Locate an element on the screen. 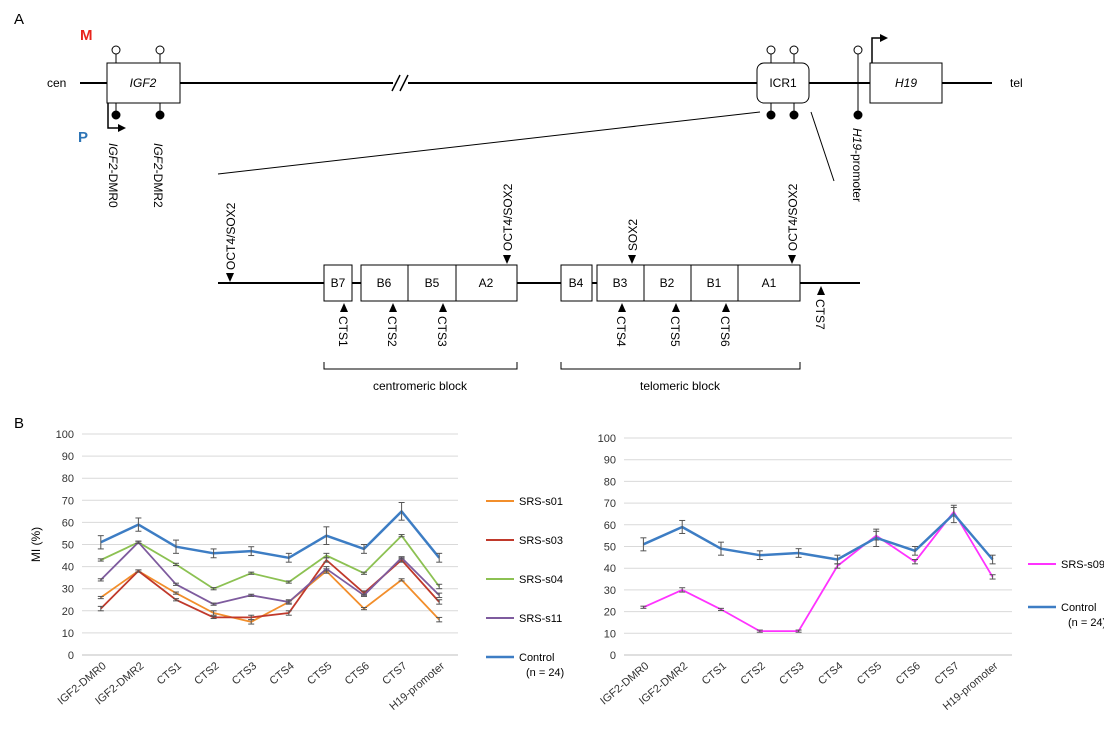 Image resolution: width=1104 pixels, height=754 pixels. x-tick-label: CTS2 is located at coordinates (206, 673).